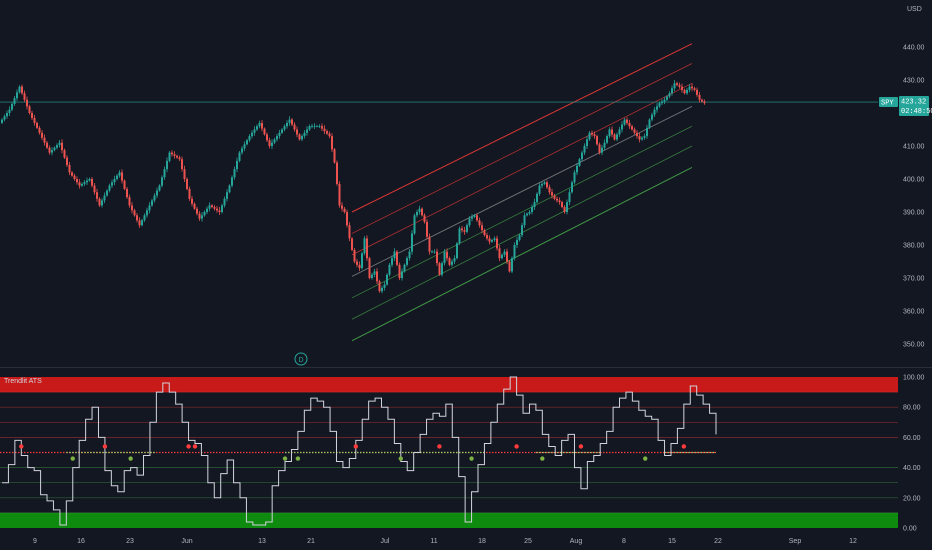 The height and width of the screenshot is (550, 932). I want to click on time-tick-label: 12, so click(853, 541).